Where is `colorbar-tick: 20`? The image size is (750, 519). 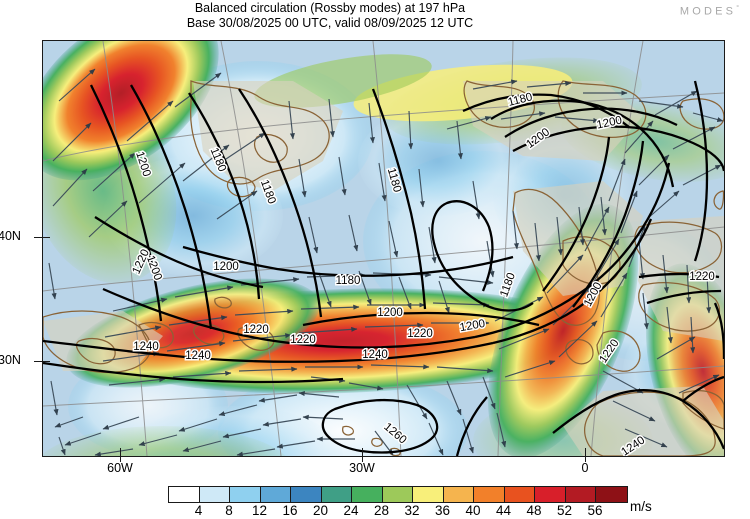 colorbar-tick: 20 is located at coordinates (320, 510).